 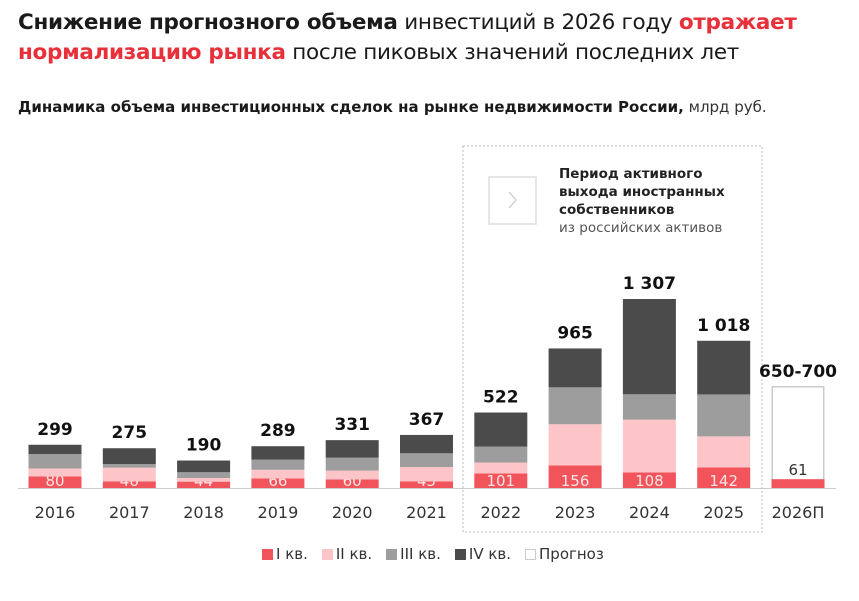 I want to click on legend-label: IV кв., so click(x=490, y=554).